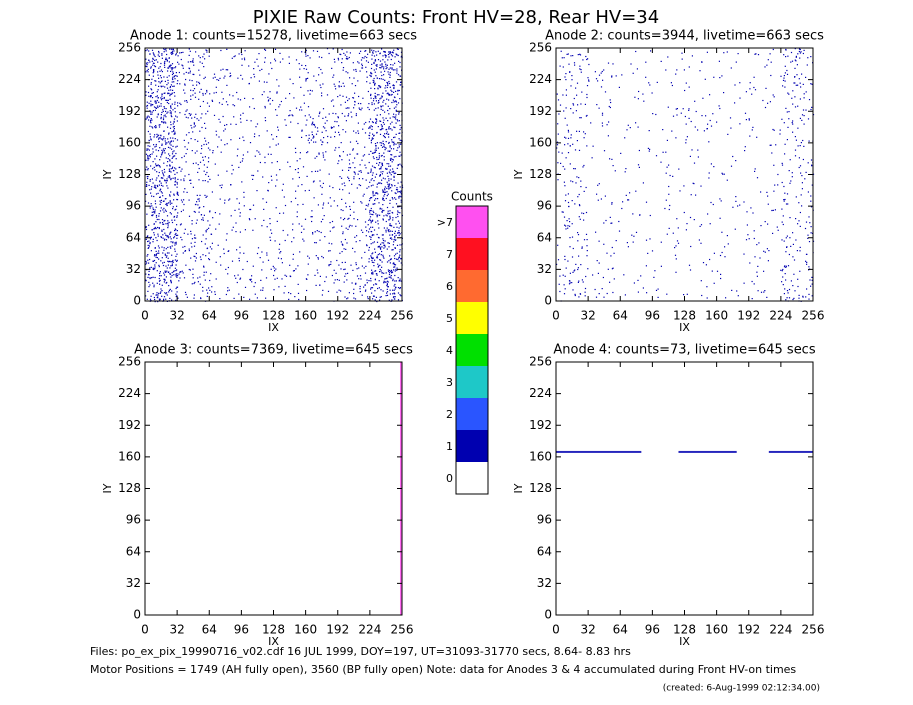  What do you see at coordinates (599, 451) in the screenshot?
I see `count-feature` at bounding box center [599, 451].